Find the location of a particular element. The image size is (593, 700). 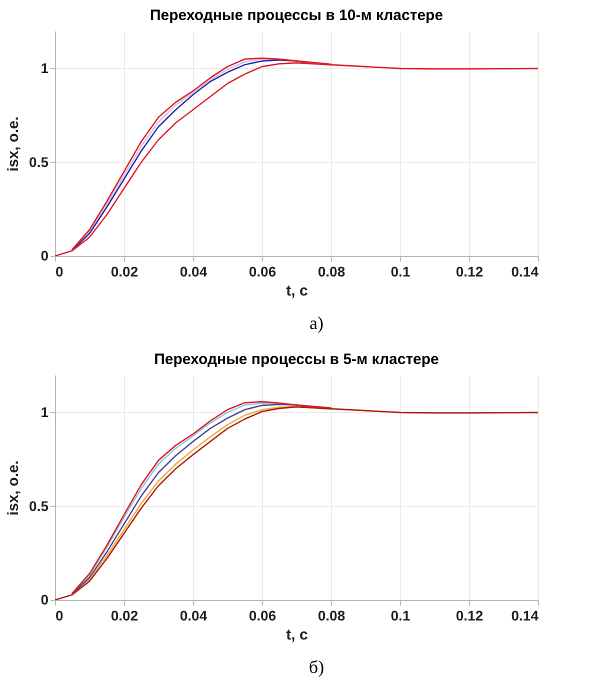

chart-title: Переходные процессы в 5-м кластере is located at coordinates (296, 359).